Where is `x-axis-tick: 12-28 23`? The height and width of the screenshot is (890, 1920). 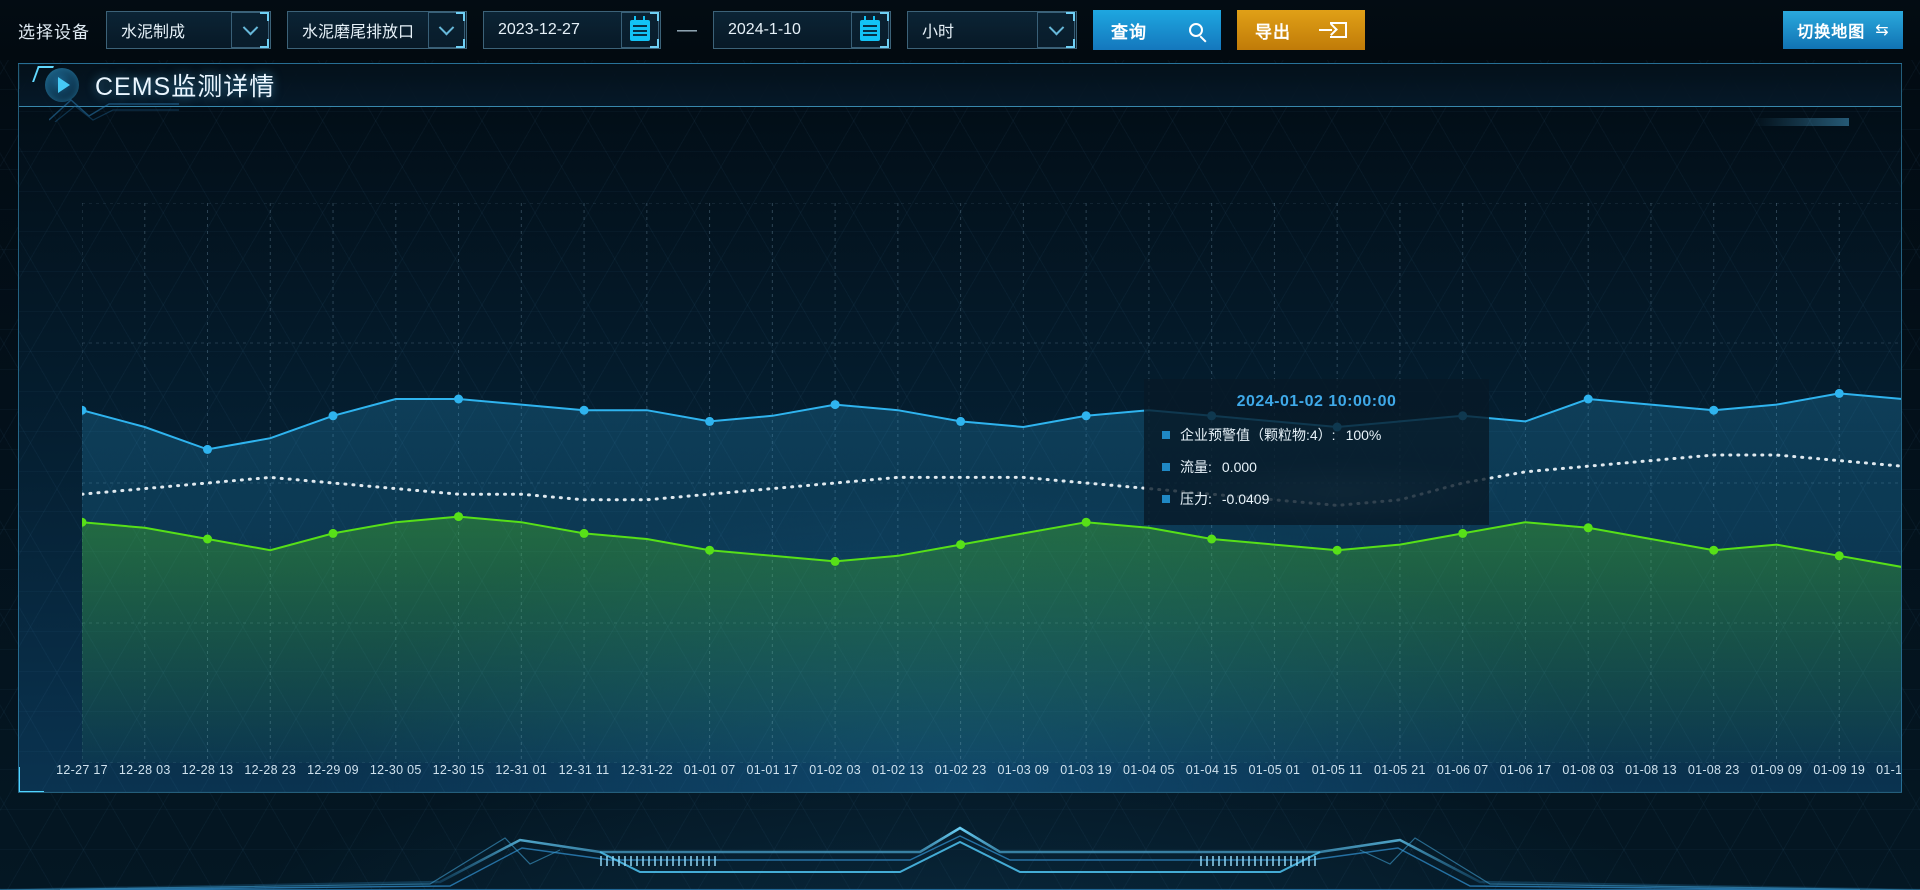
x-axis-tick: 12-28 23 is located at coordinates (270, 770).